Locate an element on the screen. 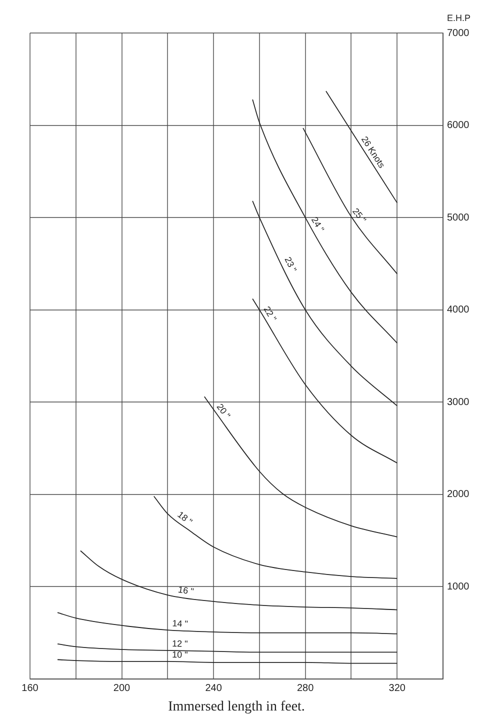  text: 16 " is located at coordinates (185, 590).